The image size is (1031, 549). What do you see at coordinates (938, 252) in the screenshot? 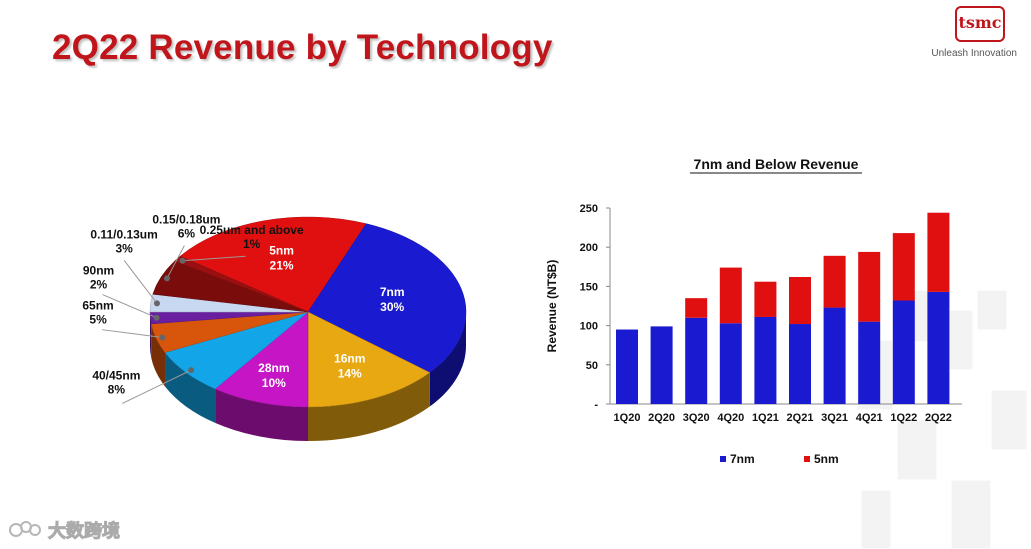
I see `bar-5nm-2Q22` at bounding box center [938, 252].